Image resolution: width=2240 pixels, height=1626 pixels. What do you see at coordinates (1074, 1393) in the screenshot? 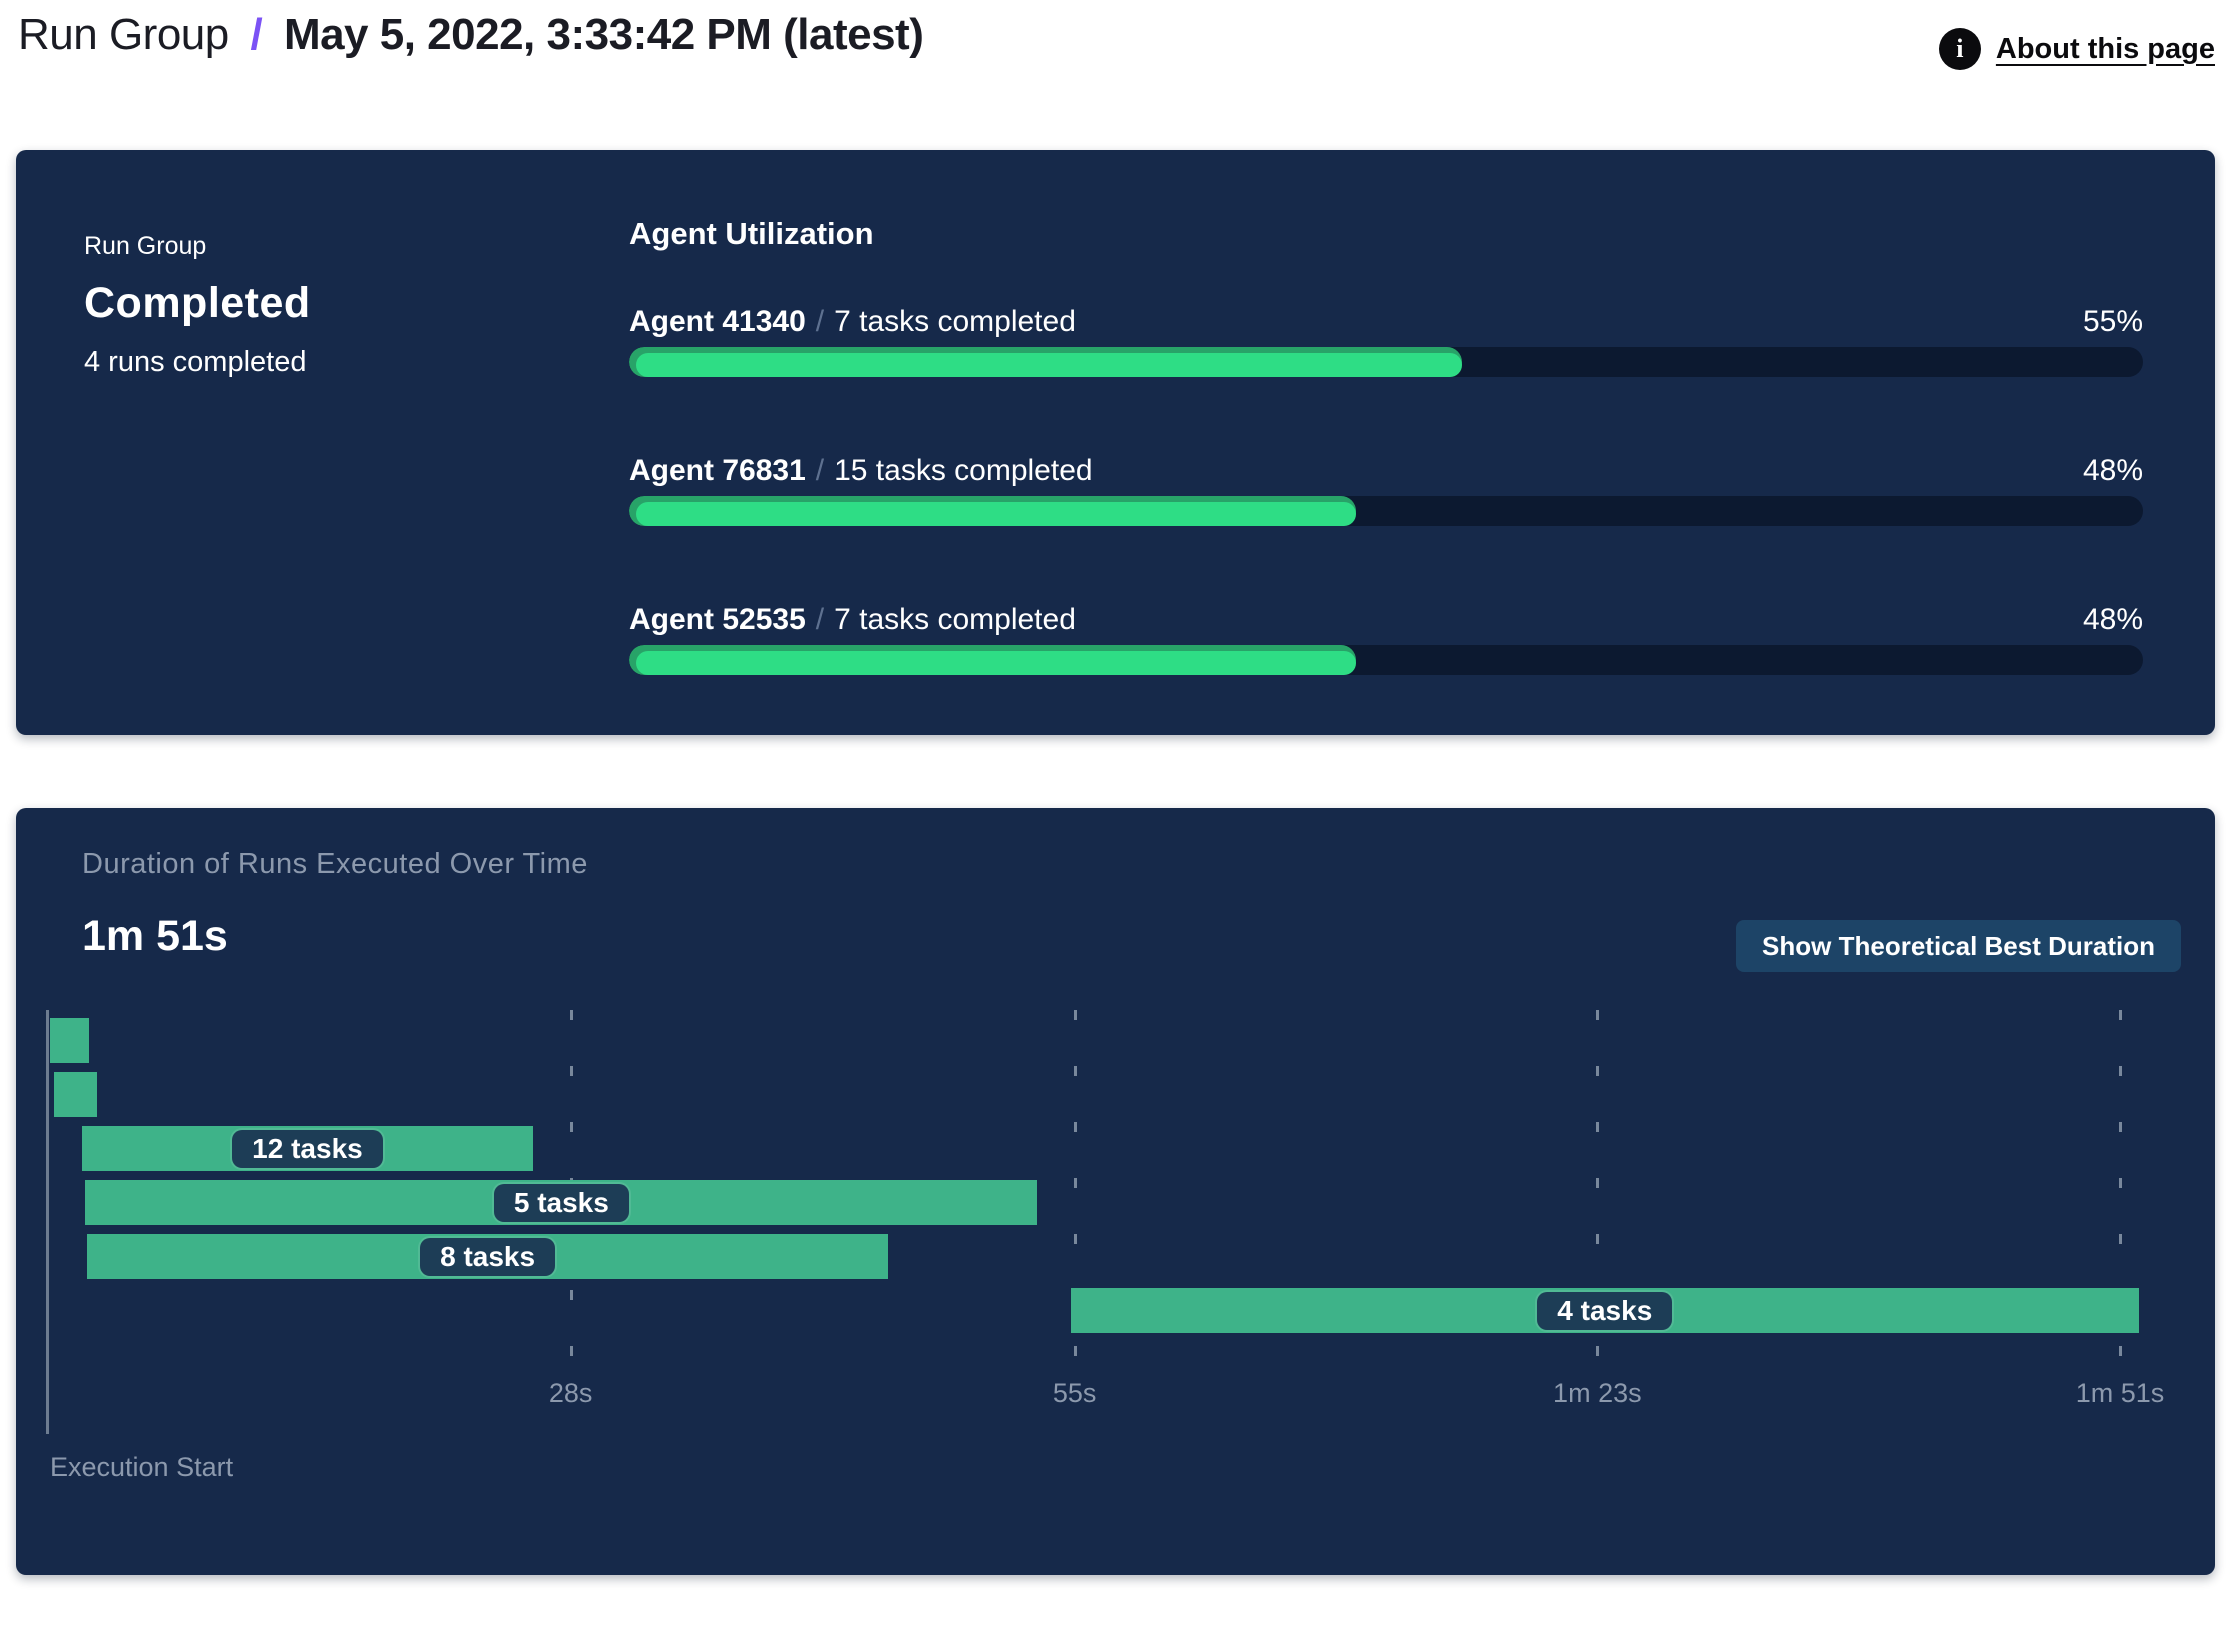
I see `axis-tick-label: 55s` at bounding box center [1074, 1393].